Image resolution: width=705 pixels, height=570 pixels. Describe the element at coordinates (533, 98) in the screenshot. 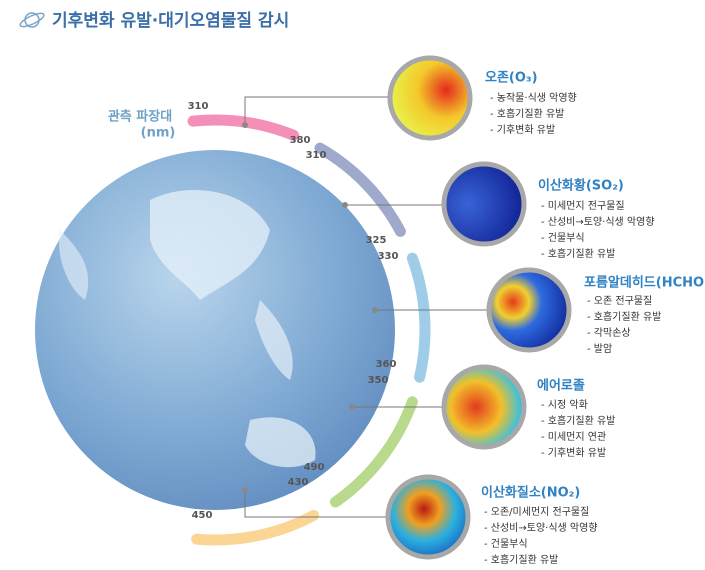

I see `item-bullet: - 농작물·식생 악영향` at that location.